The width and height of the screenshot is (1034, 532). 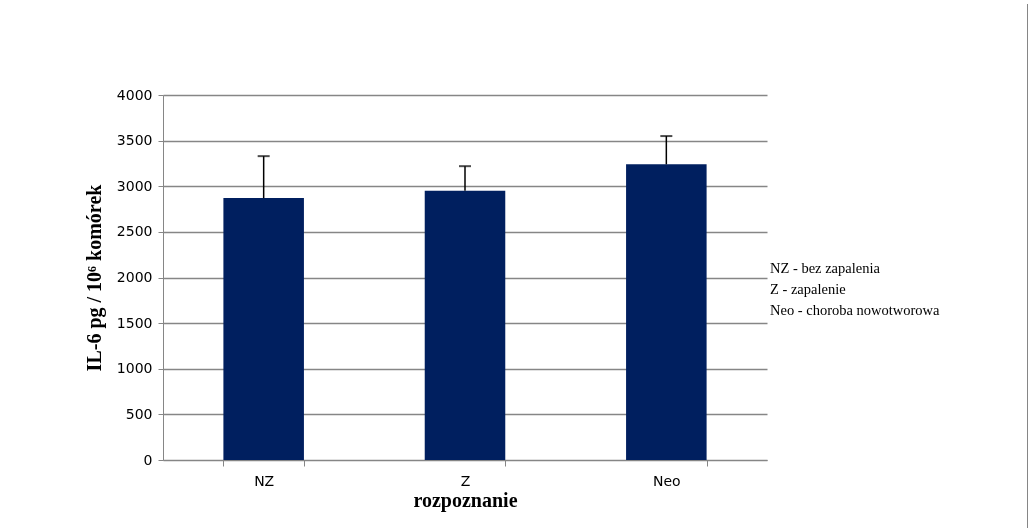 I want to click on x-axis-title: rozpoznanie, so click(x=465, y=500).